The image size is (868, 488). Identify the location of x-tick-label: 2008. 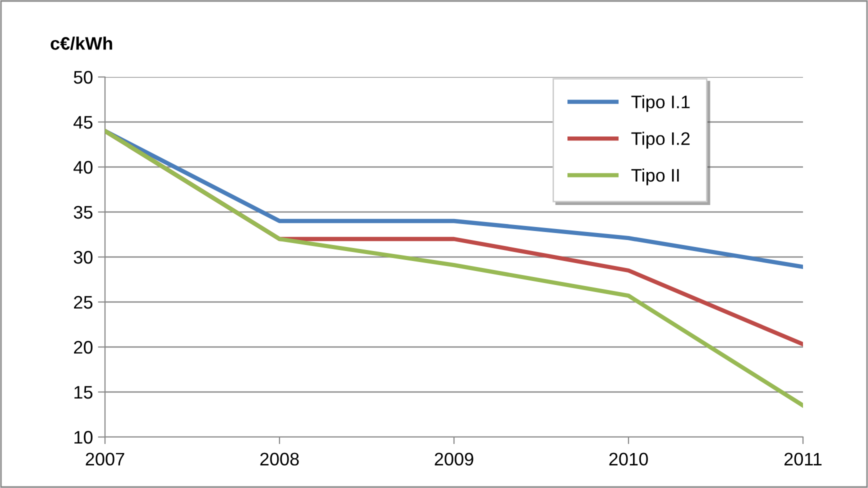
(279, 459).